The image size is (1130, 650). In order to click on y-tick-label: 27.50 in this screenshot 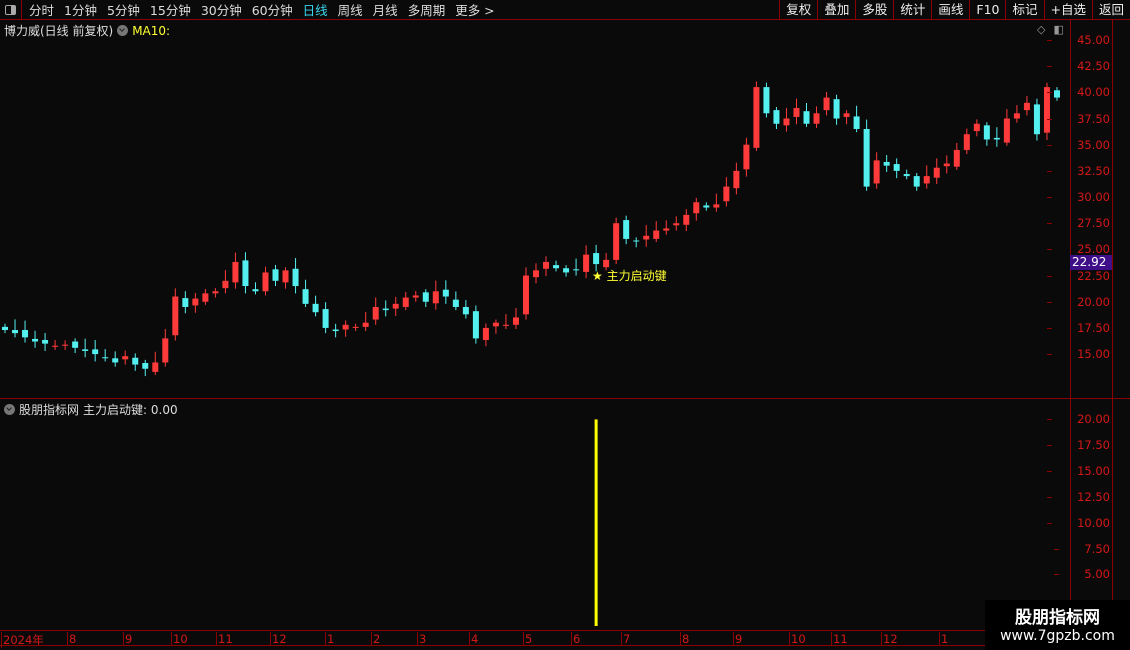, I will do `click(1078, 223)`.